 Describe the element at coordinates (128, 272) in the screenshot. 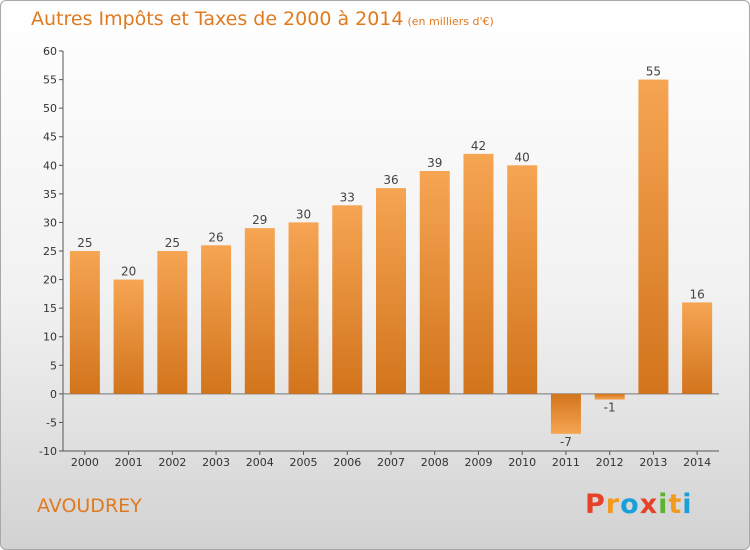

I see `value-label-2001: 20` at that location.